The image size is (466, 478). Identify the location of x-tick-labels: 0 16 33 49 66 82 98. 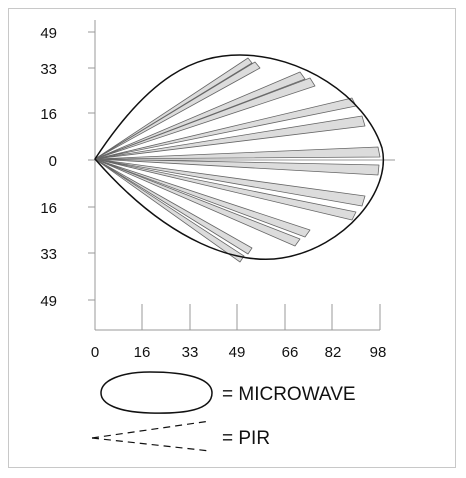
(239, 352).